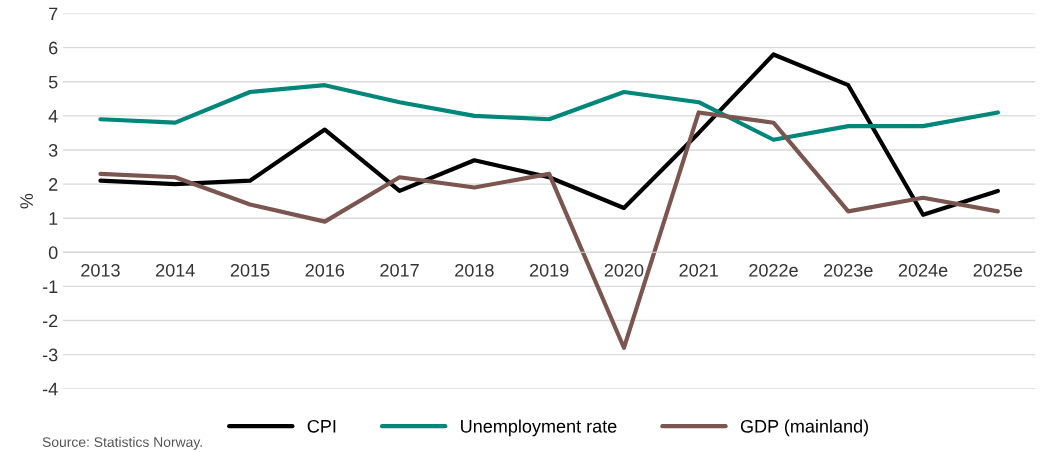 The width and height of the screenshot is (1051, 452). What do you see at coordinates (53, 218) in the screenshot?
I see `y-tick-label: 1` at bounding box center [53, 218].